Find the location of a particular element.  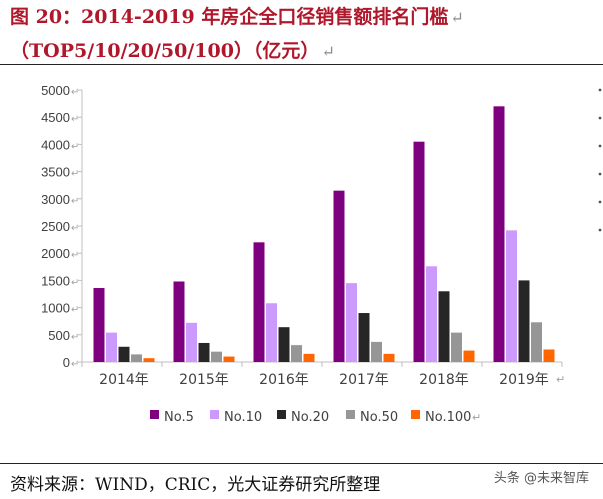

y-tick-label: 4500 is located at coordinates (55, 117).